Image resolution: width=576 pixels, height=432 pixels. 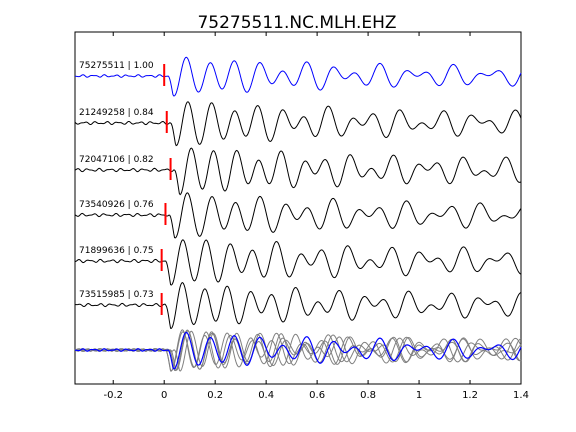 I want to click on trace-label: 71899636 | 0.75, so click(x=116, y=251).